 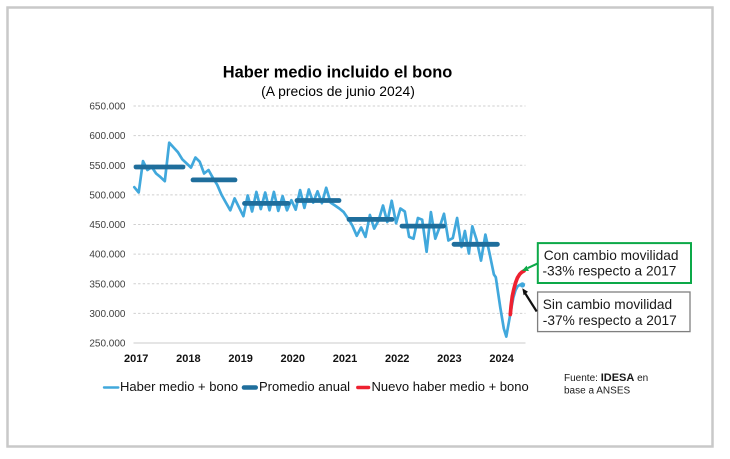 I want to click on svg-text: Haber medio + bono, so click(x=179, y=386).